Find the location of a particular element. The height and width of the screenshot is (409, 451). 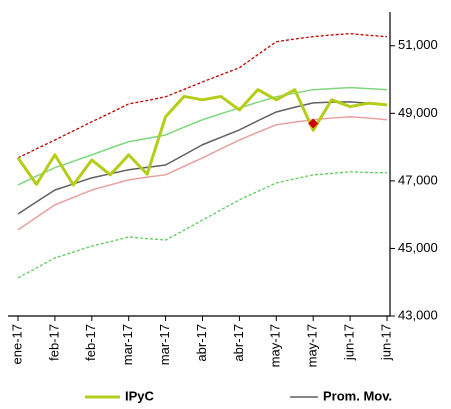

x-tick-label: ene-17 is located at coordinates (16, 344).